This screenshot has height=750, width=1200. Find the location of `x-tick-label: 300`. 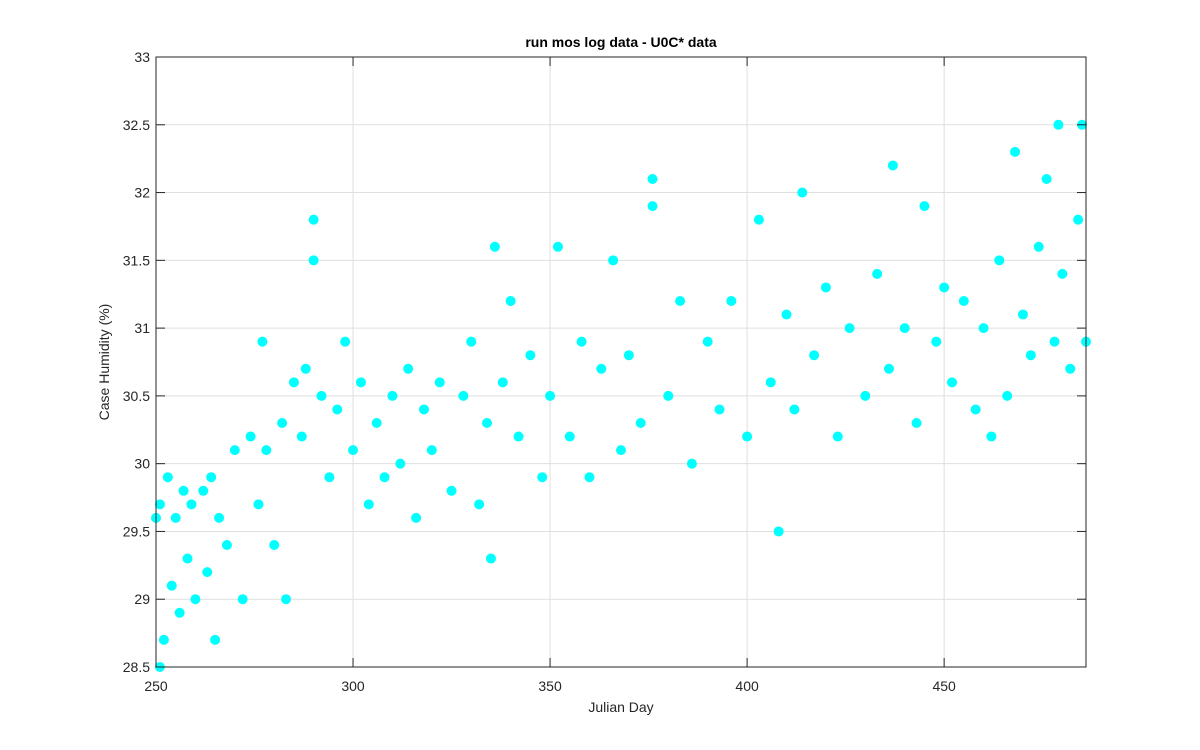

x-tick-label: 300 is located at coordinates (353, 686).